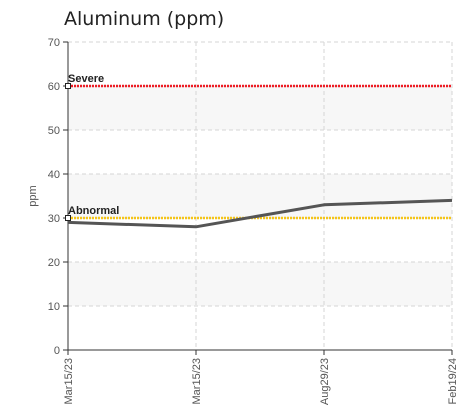 The width and height of the screenshot is (457, 416). I want to click on threshold-label: Abnormal, so click(93, 211).